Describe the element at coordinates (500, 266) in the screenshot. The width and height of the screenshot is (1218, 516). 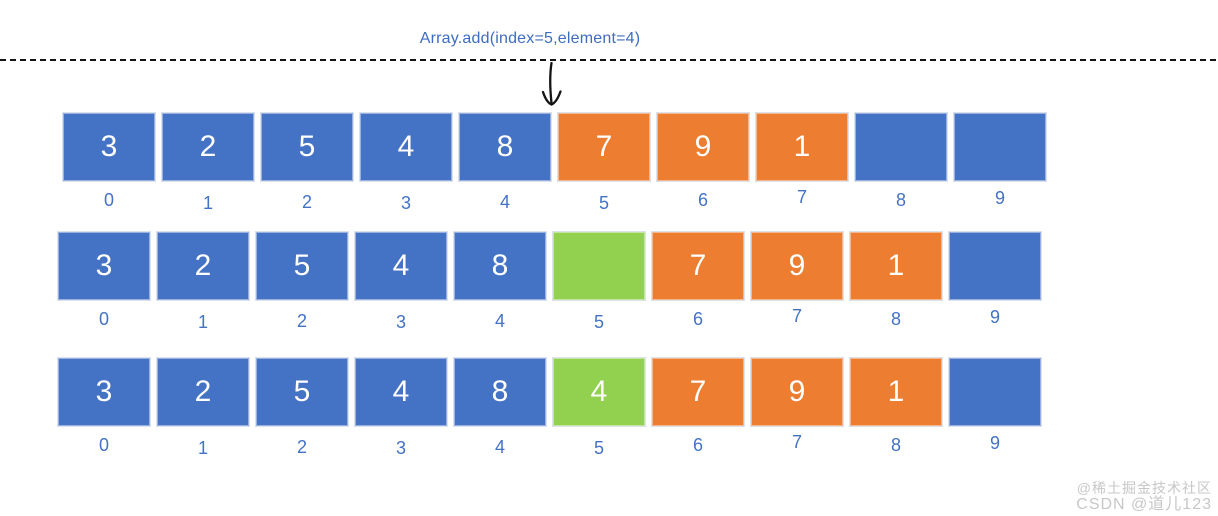
I see `array-cell-shift-right-4: 8` at that location.